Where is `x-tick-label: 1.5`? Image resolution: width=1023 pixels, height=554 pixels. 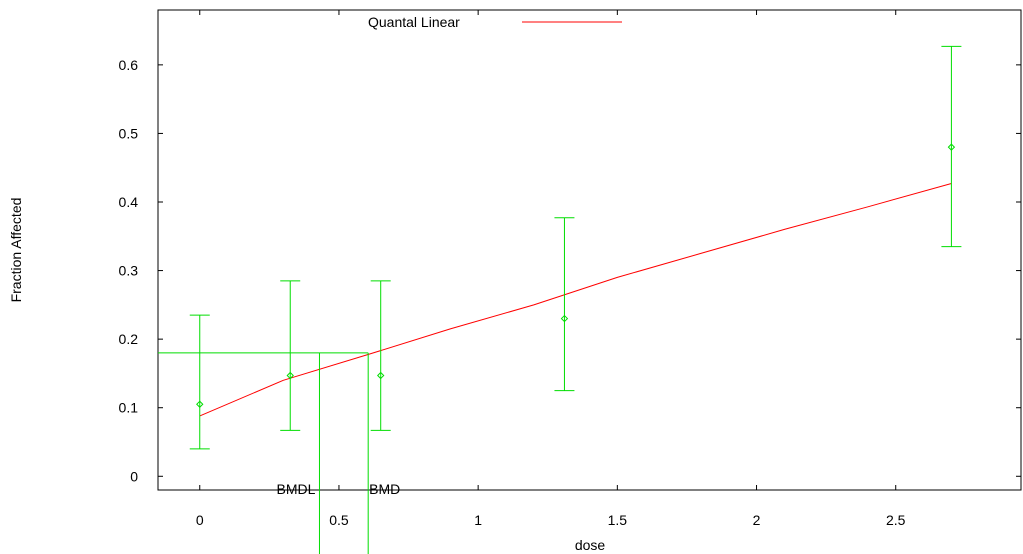 x-tick-label: 1.5 is located at coordinates (618, 520).